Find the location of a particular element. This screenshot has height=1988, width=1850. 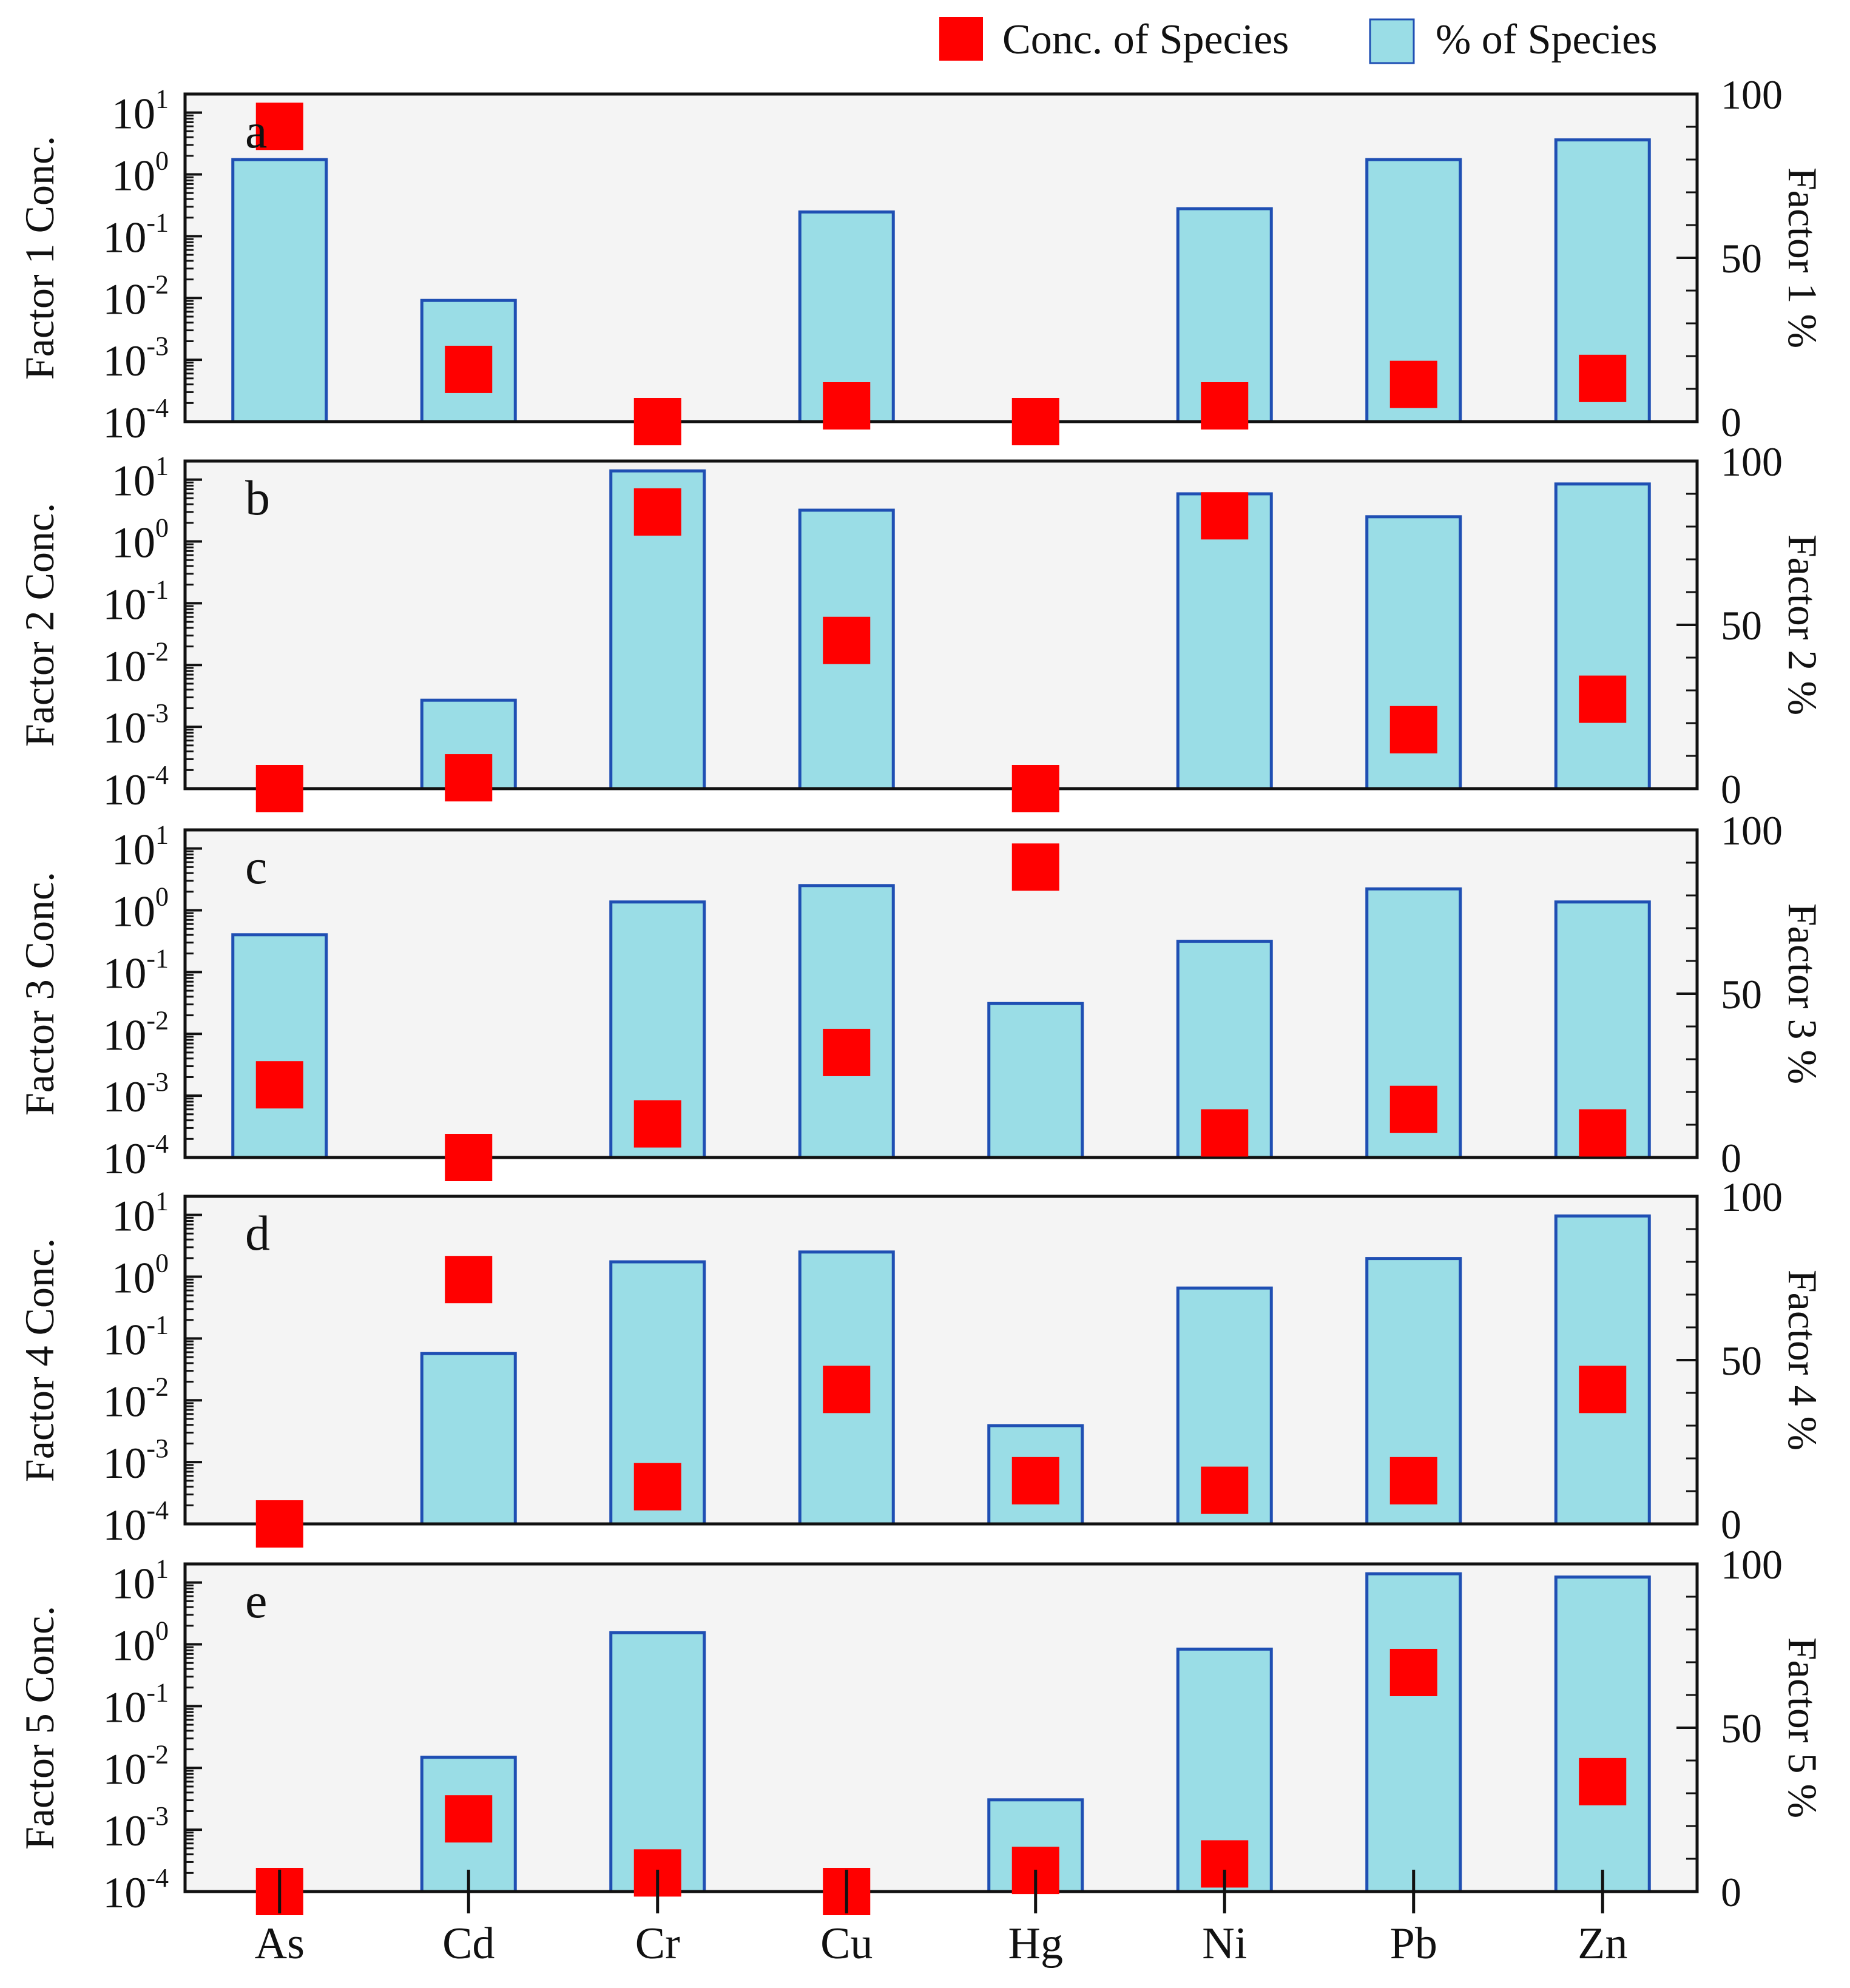

category-label-hg: Hg is located at coordinates (1035, 1944).